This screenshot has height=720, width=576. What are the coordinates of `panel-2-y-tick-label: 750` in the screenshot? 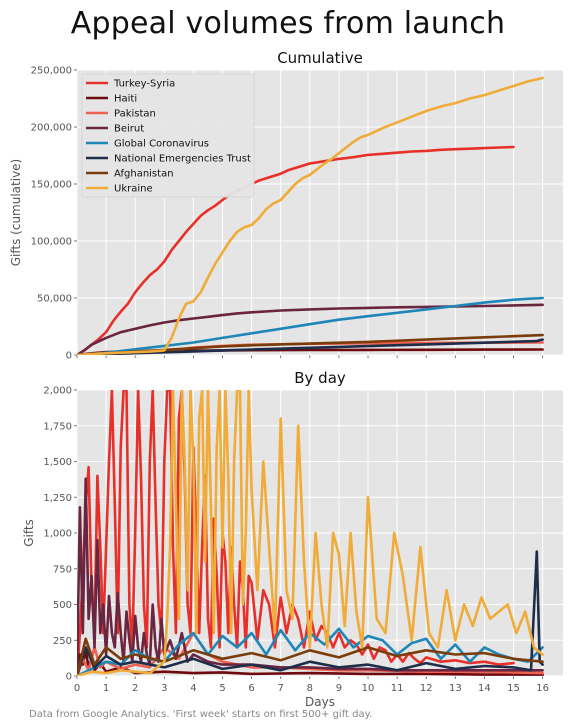 It's located at (62, 569).